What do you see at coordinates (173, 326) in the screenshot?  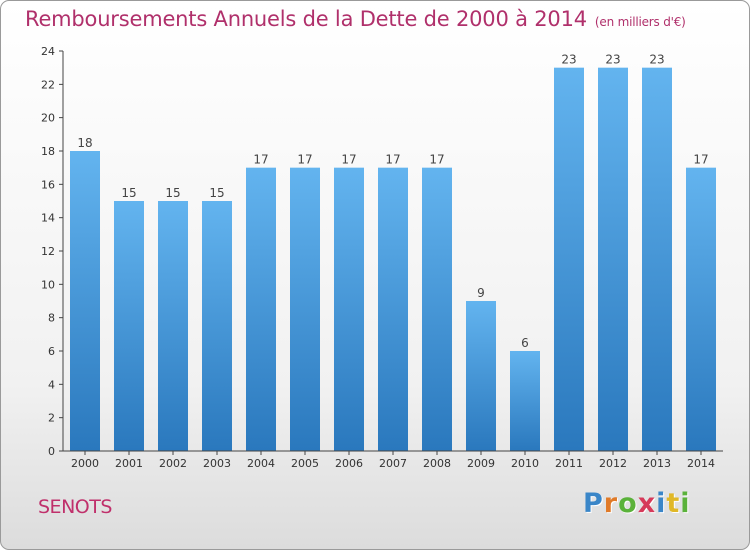 I see `bar-2002` at bounding box center [173, 326].